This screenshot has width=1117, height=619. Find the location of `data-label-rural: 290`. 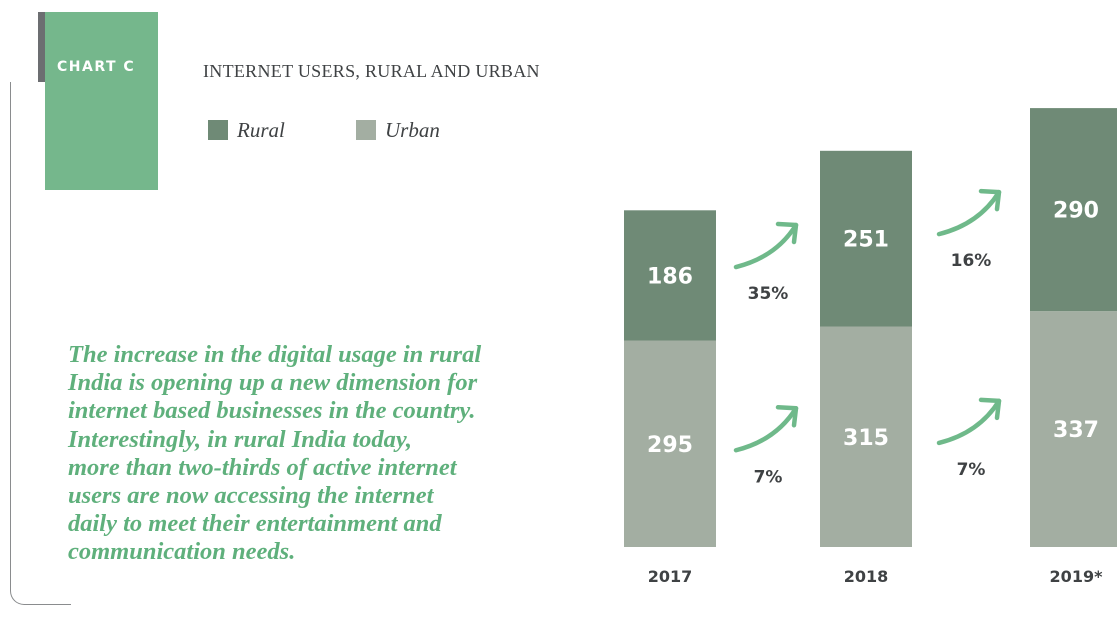

data-label-rural: 290 is located at coordinates (1076, 211).